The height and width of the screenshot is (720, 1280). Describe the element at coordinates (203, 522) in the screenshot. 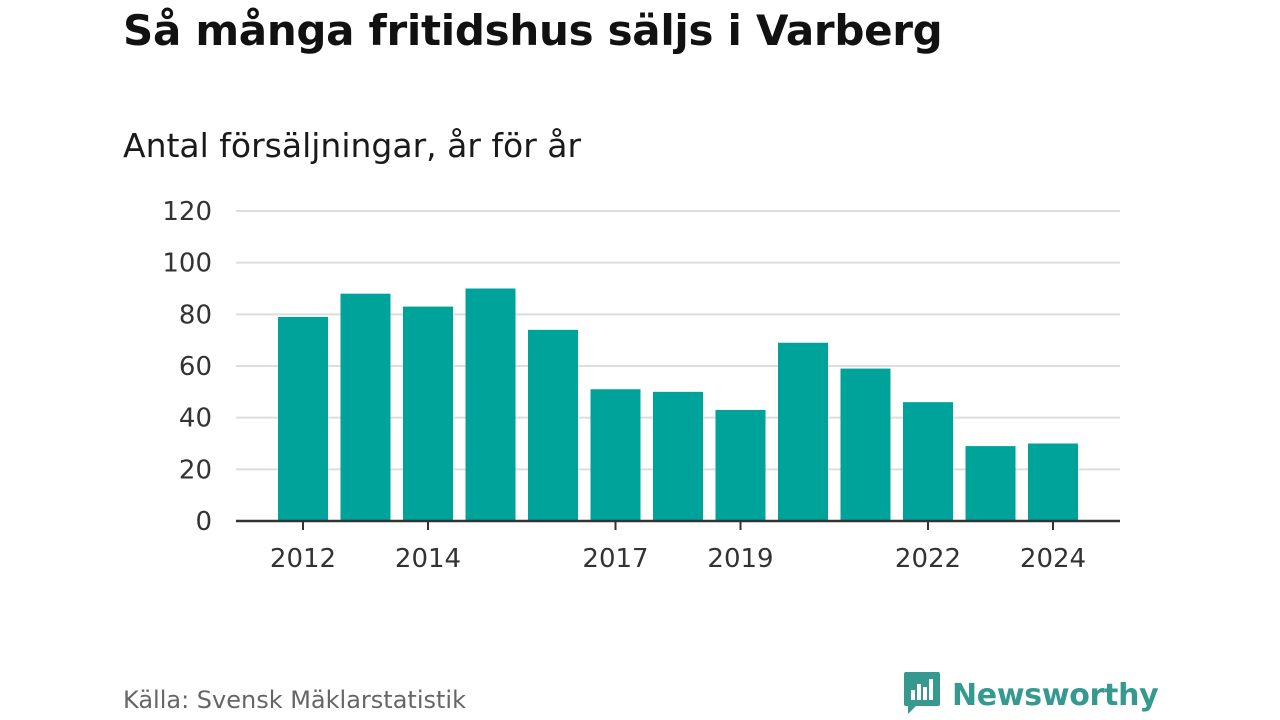

I see `y-tick-label: 0` at that location.